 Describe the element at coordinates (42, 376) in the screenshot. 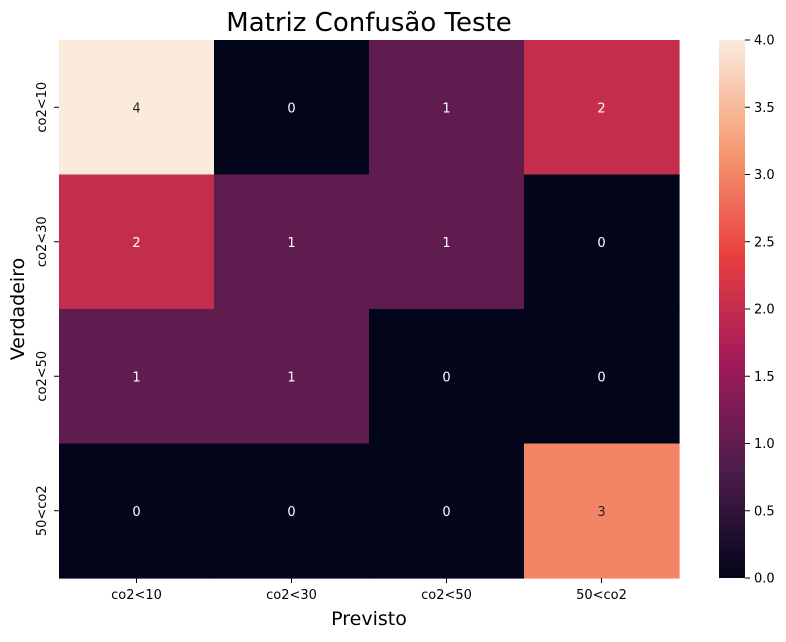

I see `y-tick-label: co2<50` at that location.